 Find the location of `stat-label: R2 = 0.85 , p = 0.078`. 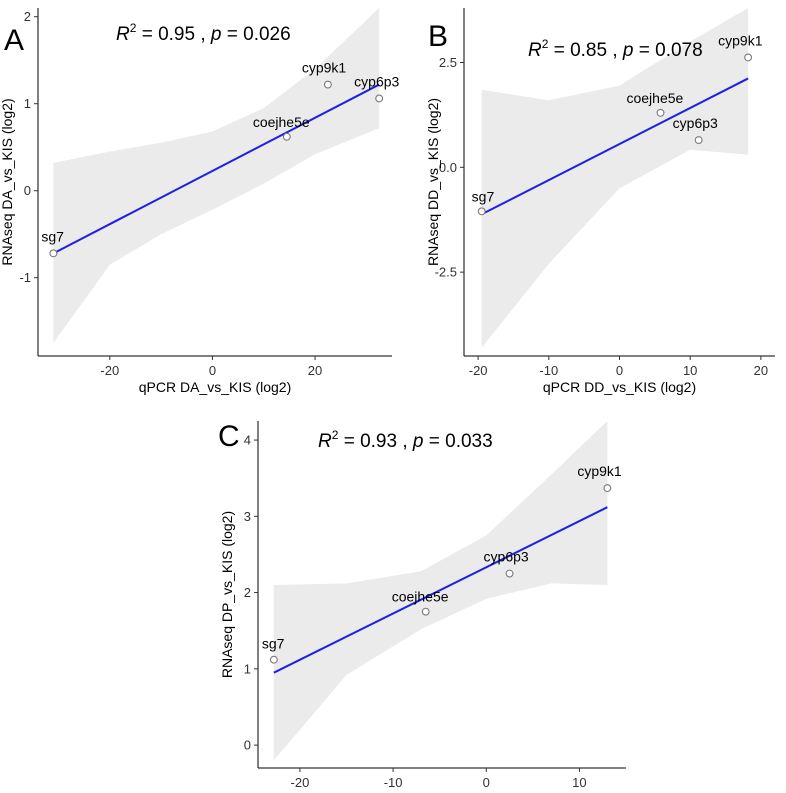

stat-label: R2 = 0.85 , p = 0.078 is located at coordinates (615, 49).